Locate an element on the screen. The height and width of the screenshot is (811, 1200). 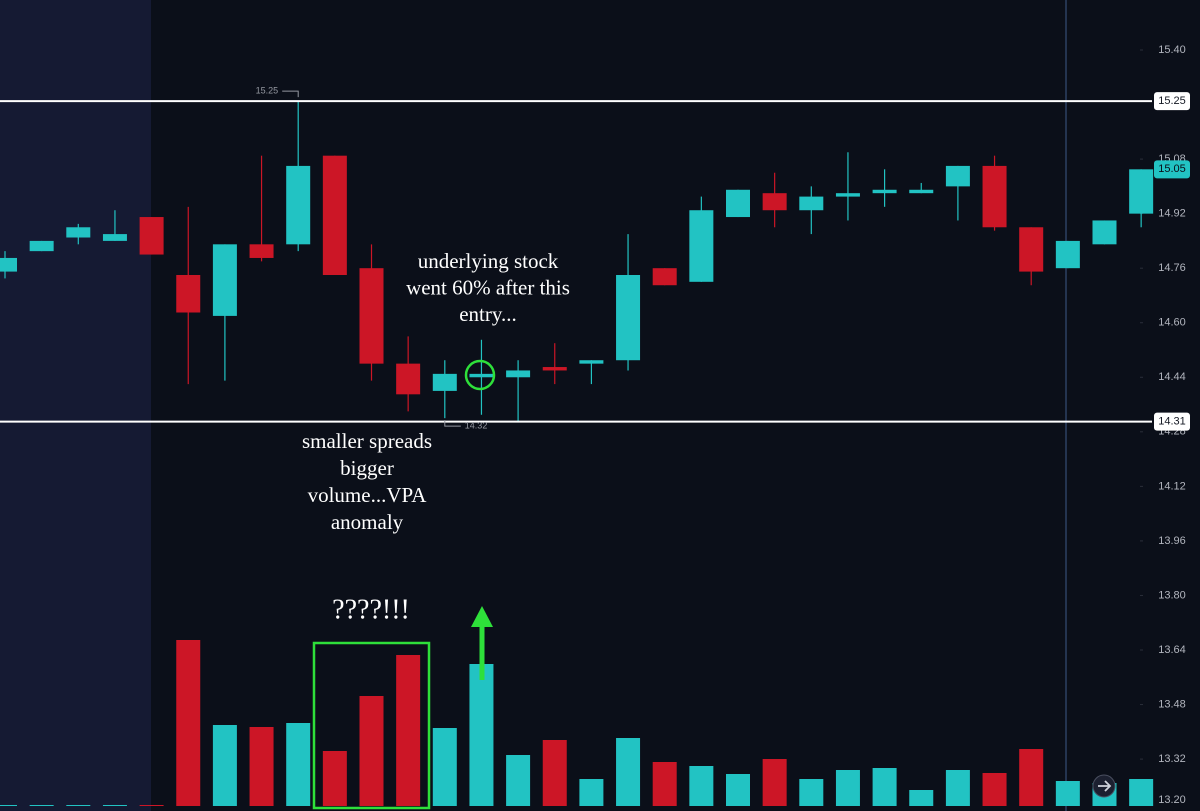
y-tick-label: 14.60 is located at coordinates (1172, 323).